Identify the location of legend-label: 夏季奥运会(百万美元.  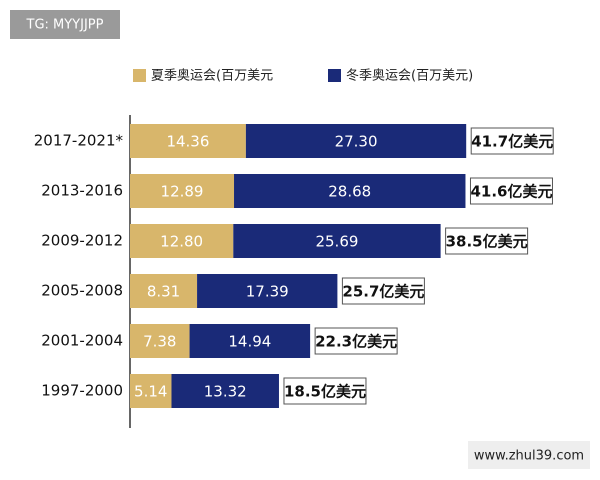
(212, 76).